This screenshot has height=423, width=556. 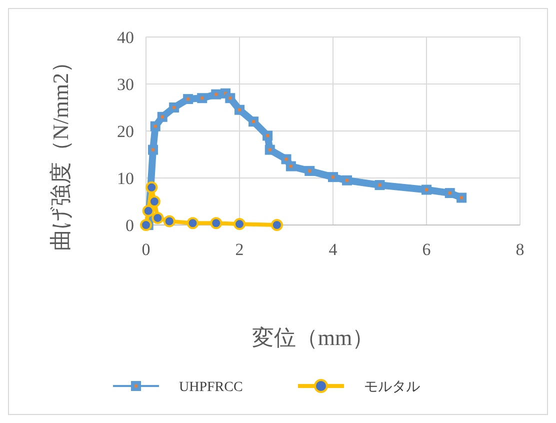 What do you see at coordinates (520, 249) in the screenshot?
I see `x-tick-label: 8` at bounding box center [520, 249].